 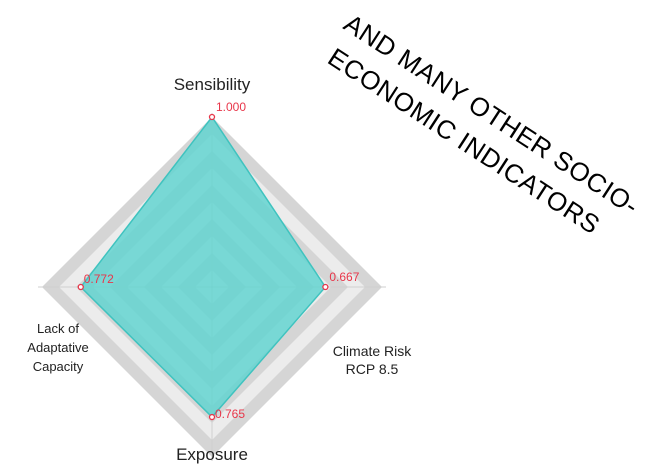 What do you see at coordinates (230, 414) in the screenshot?
I see `value-label-exposure: 0.765` at bounding box center [230, 414].